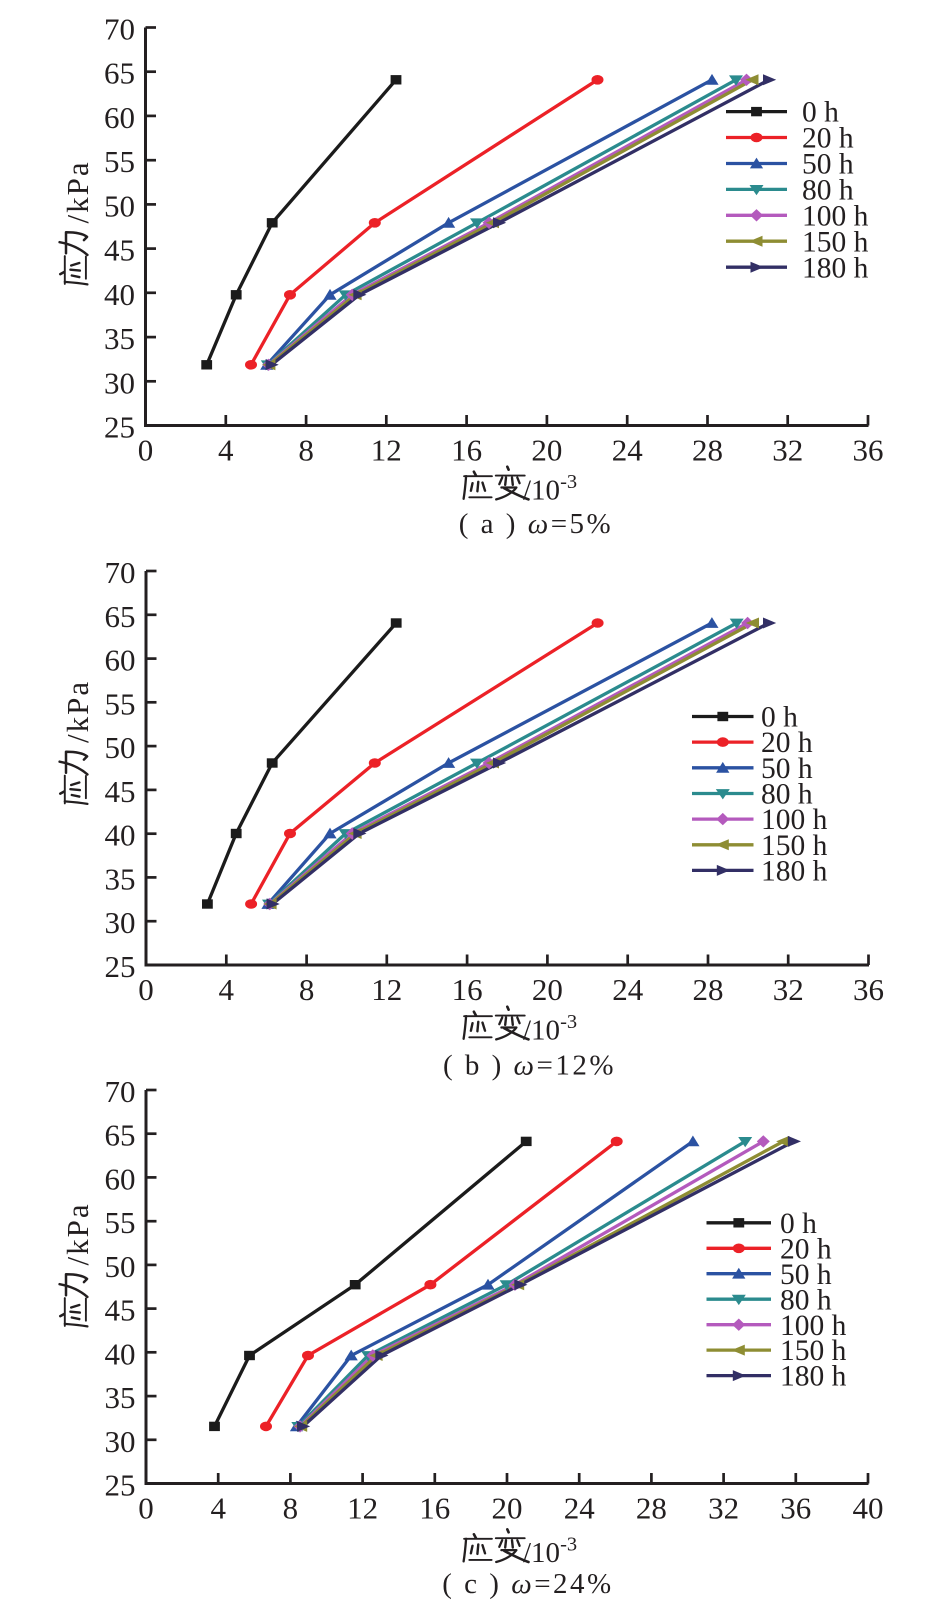 This screenshot has width=945, height=1610. I want to click on svg-text: ( c ) ω=24%, so click(527, 1584).